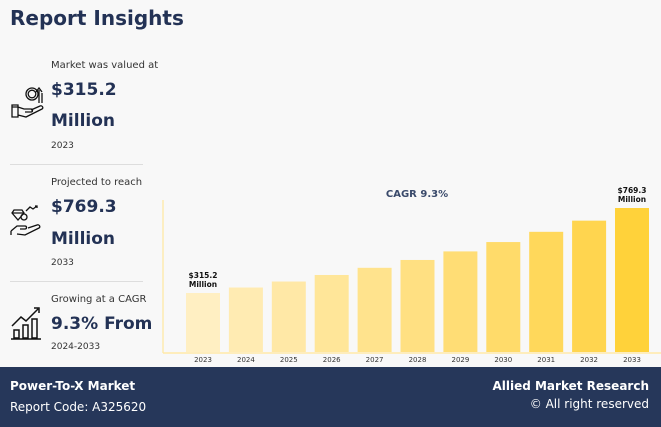  What do you see at coordinates (632, 280) in the screenshot?
I see `bar-2033` at bounding box center [632, 280].